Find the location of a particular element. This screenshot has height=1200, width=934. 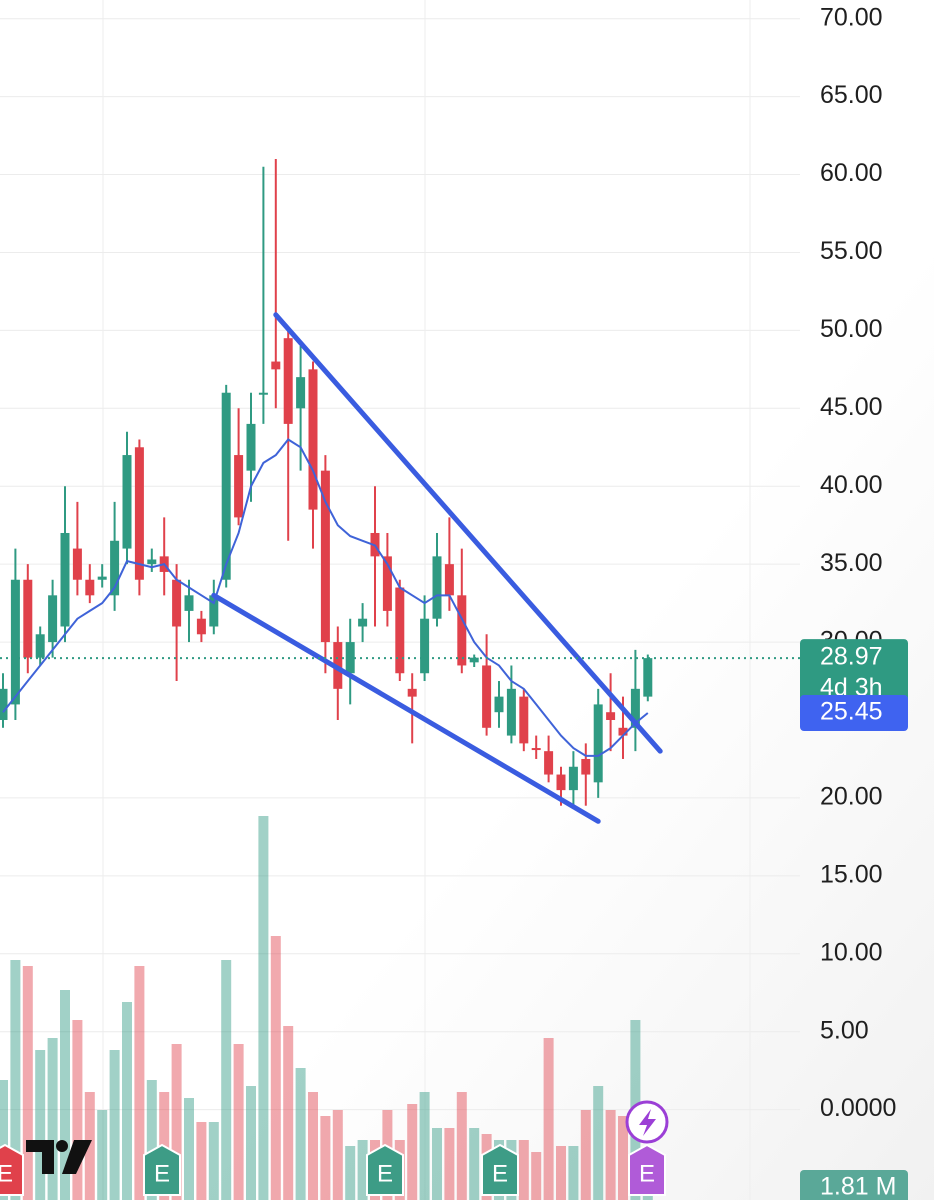

tradingview-logo is located at coordinates (59, 1157).